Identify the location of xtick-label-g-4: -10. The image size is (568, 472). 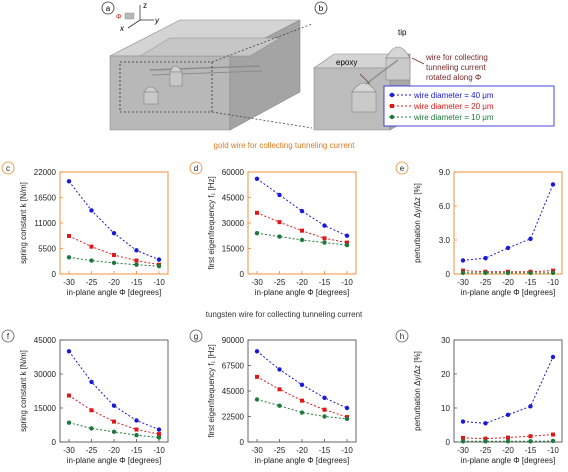
(347, 450).